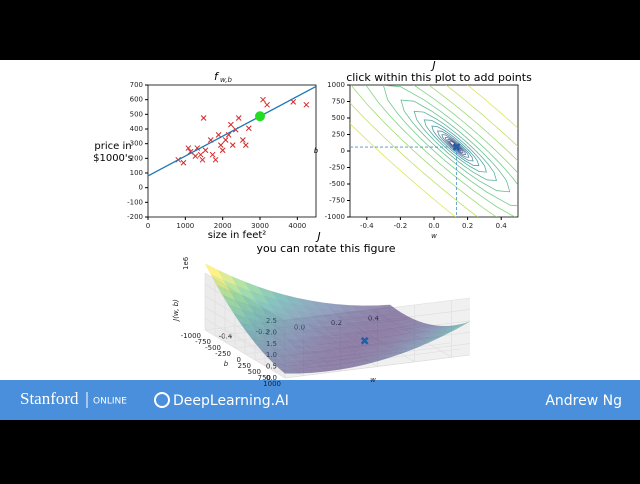  I want to click on instructor: Andrew Ng, so click(583, 401).